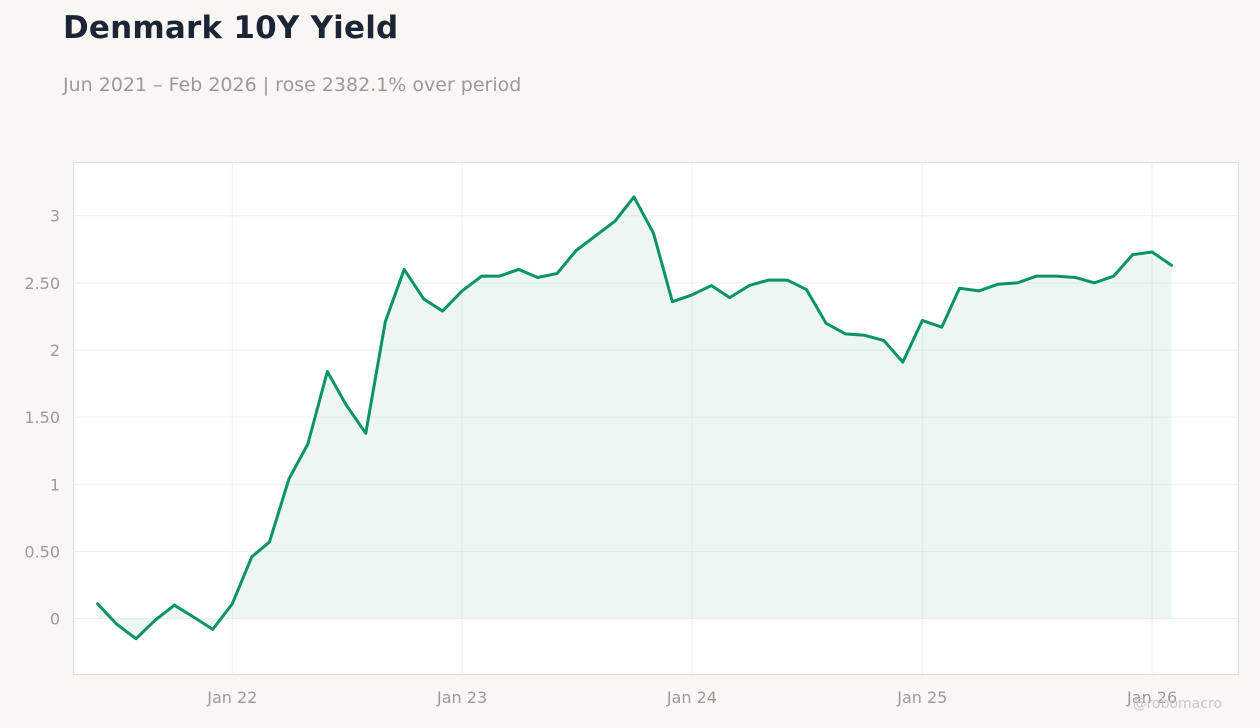 The width and height of the screenshot is (1260, 728). Describe the element at coordinates (42, 283) in the screenshot. I see `y-tick-label: 2.50` at that location.